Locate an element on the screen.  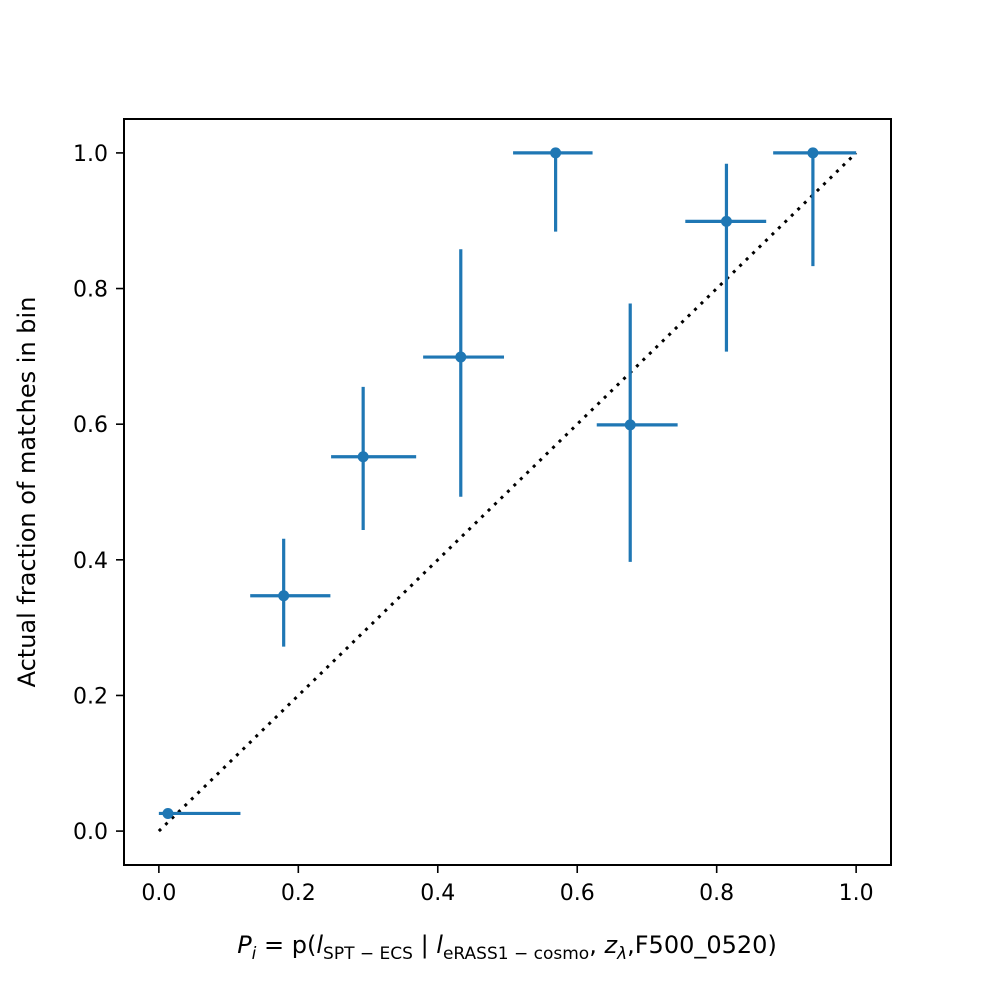
x-label-p: P is located at coordinates (244, 945).